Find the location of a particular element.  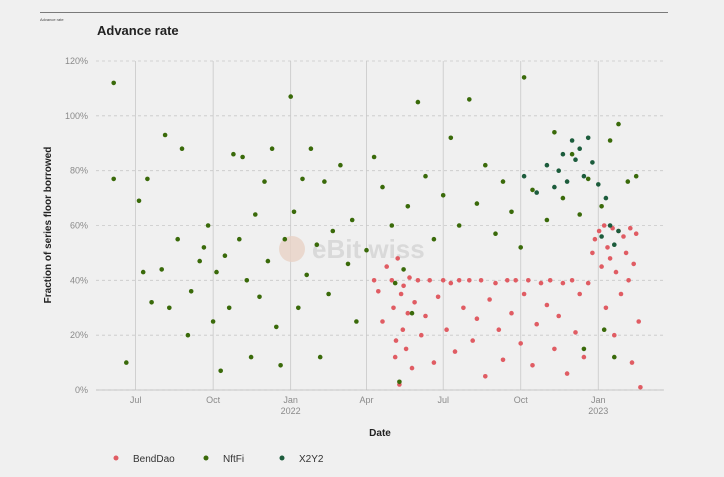

x-tick-label: Apr is located at coordinates (367, 400).